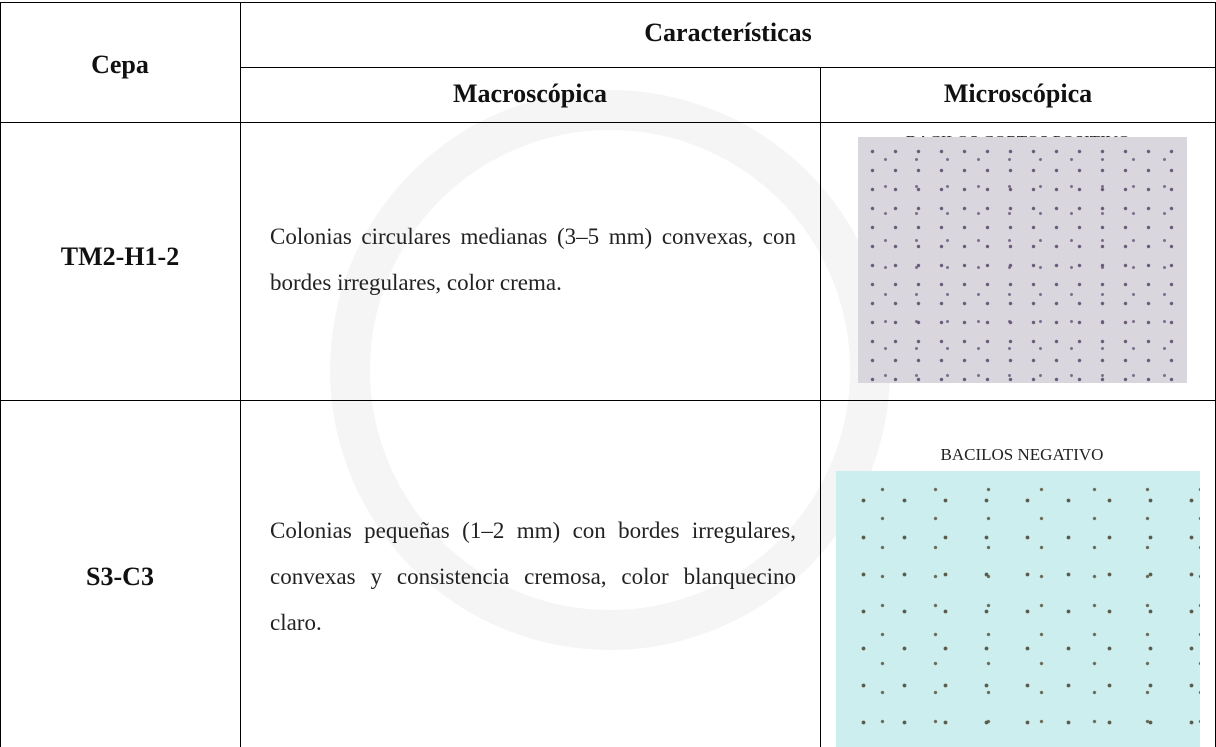 The image size is (1216, 747). What do you see at coordinates (120, 576) in the screenshot?
I see `cepa: S3-C3` at bounding box center [120, 576].